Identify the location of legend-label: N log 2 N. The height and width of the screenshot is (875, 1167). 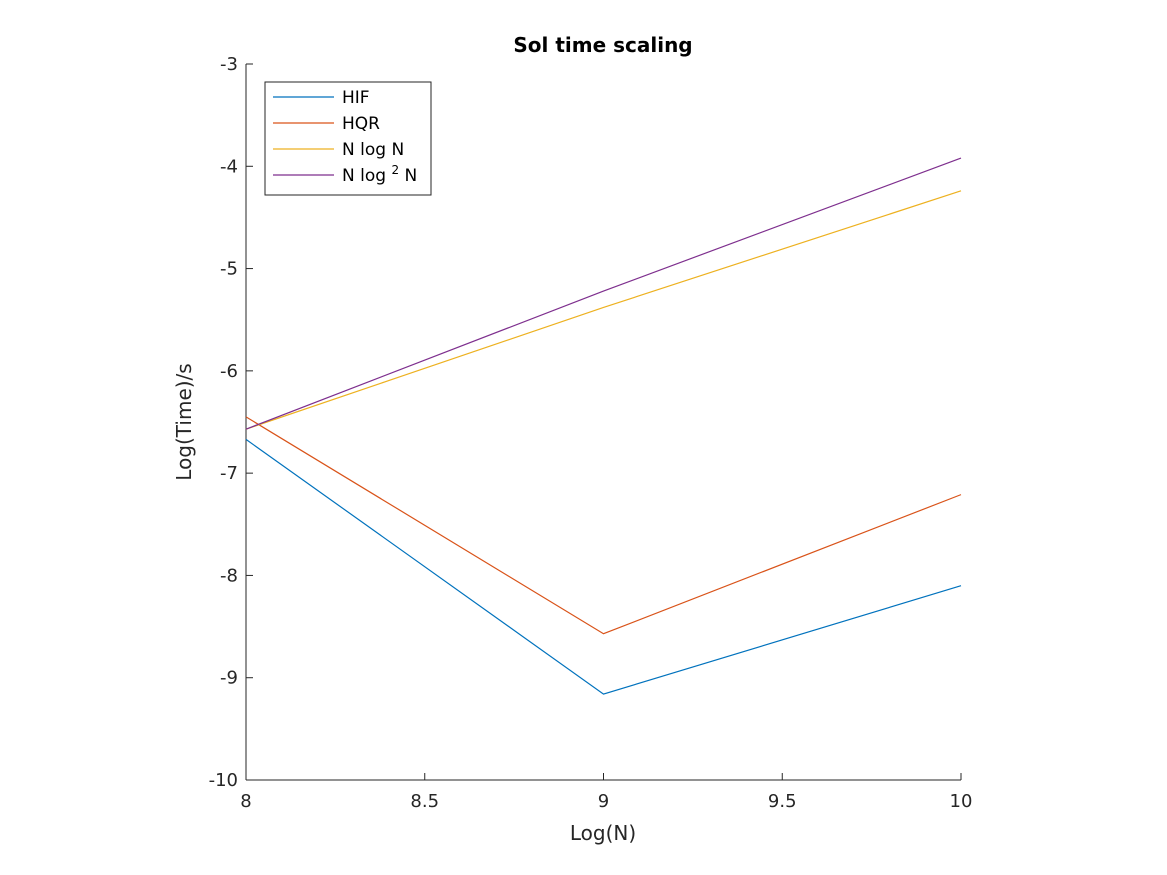
(379, 174).